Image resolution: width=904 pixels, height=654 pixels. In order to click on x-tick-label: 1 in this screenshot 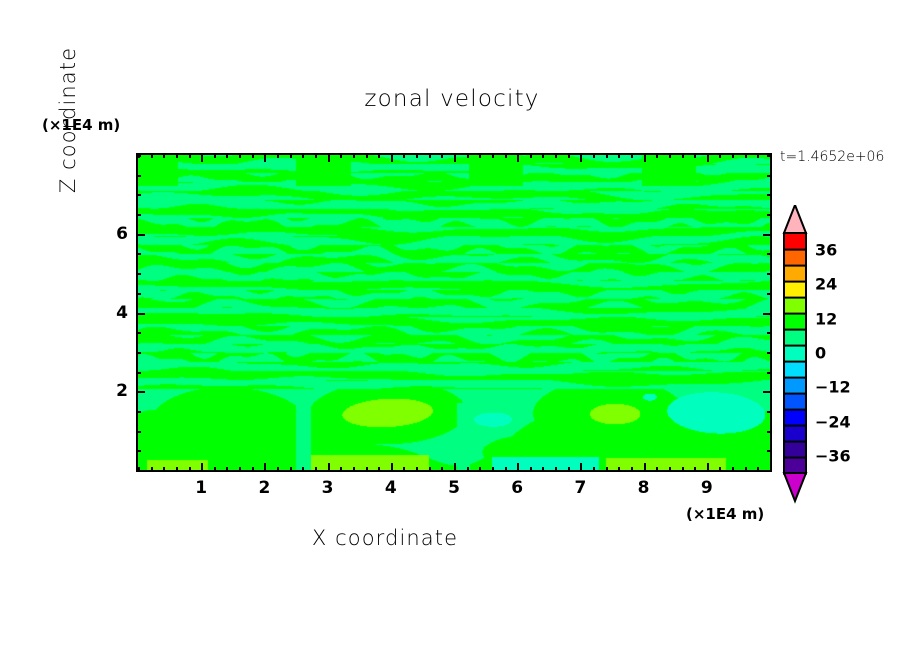, I will do `click(201, 488)`.